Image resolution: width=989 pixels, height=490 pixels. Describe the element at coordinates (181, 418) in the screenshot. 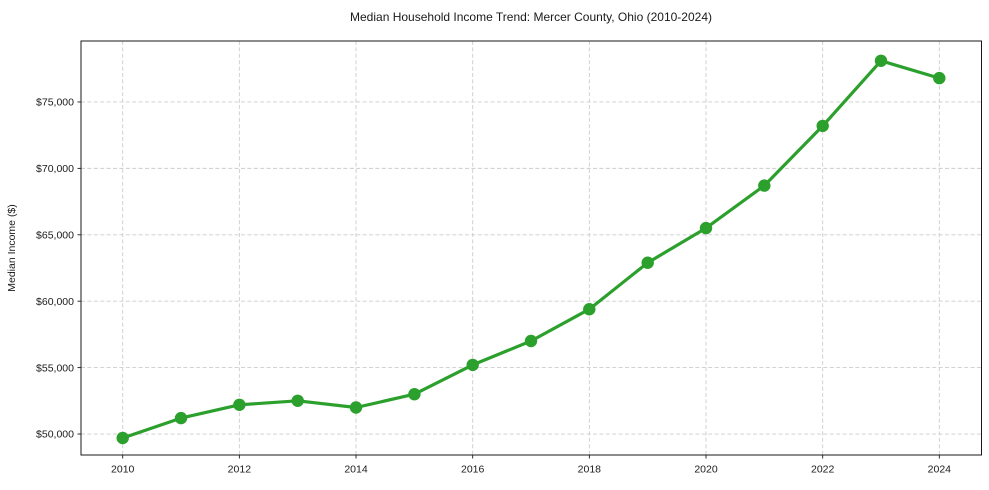

I see `data-point-2011` at that location.